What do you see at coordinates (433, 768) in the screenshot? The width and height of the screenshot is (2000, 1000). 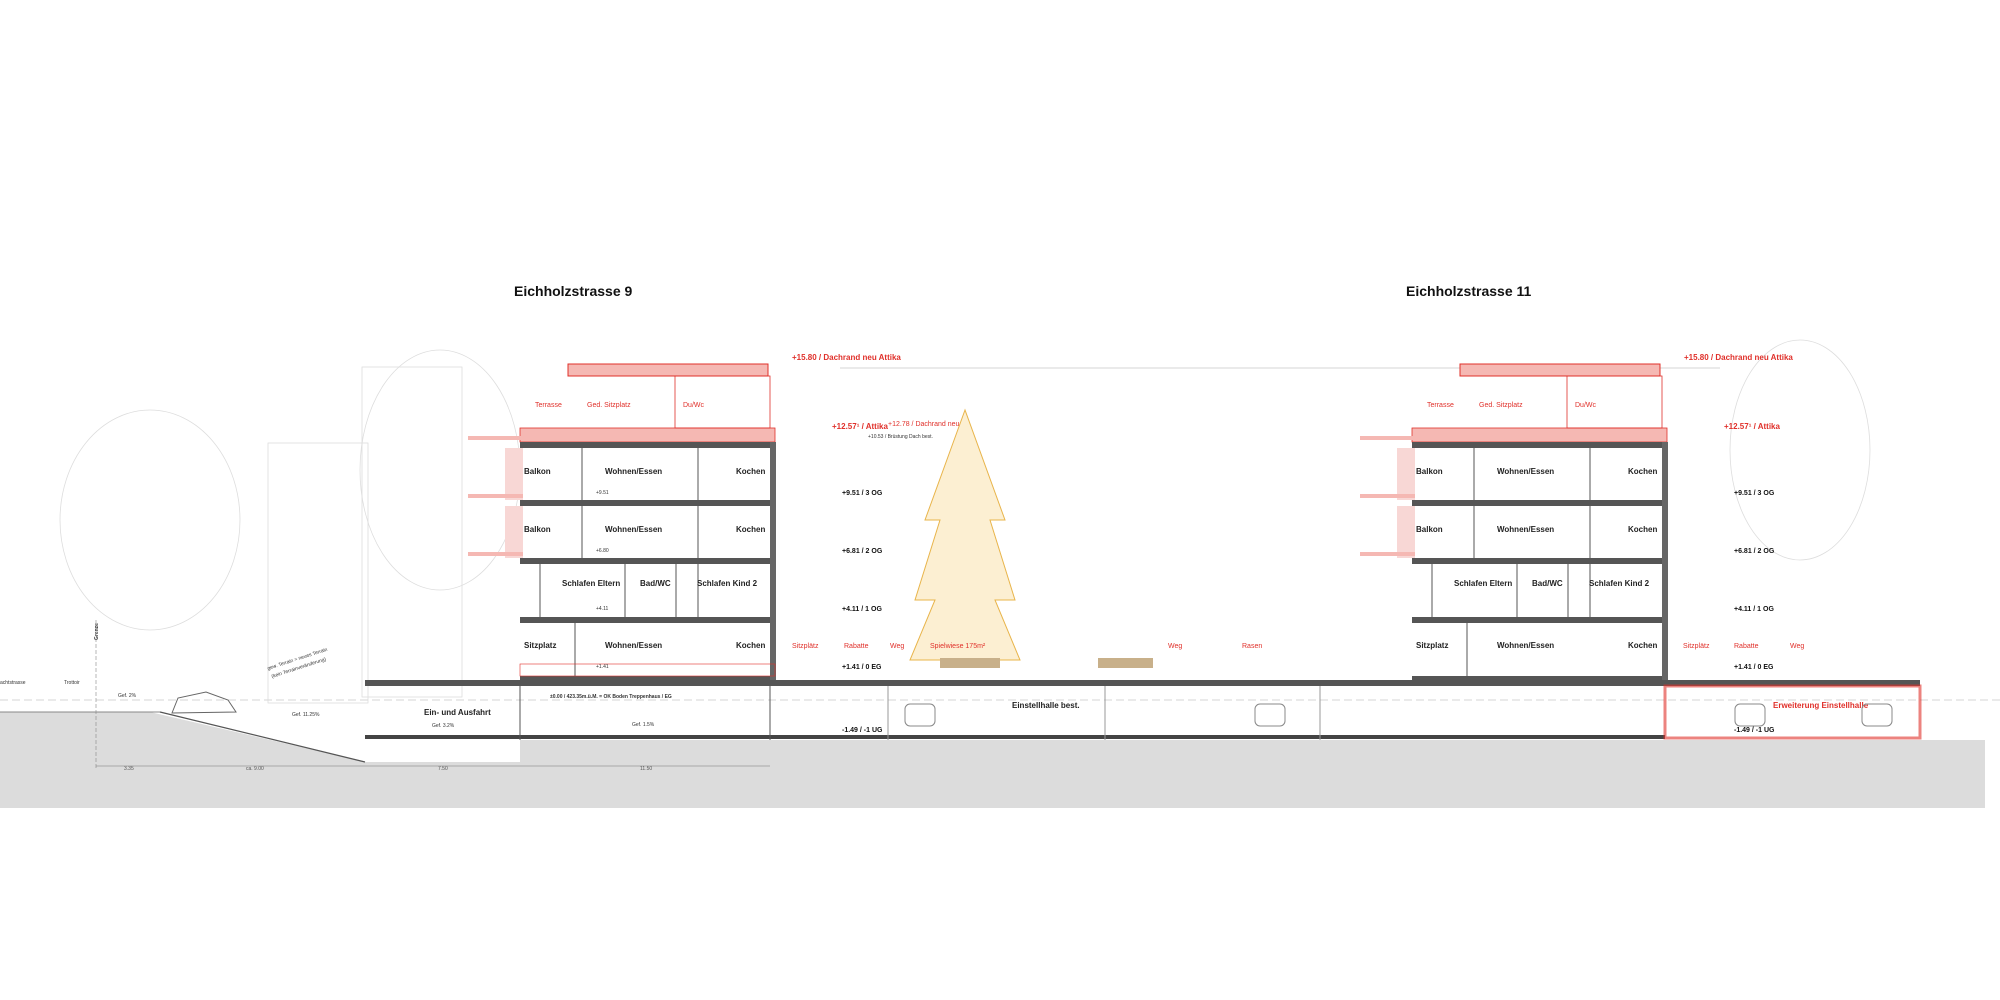 I see `dimension-chain: 3.35 ca. 9.00 7.50 11.50` at bounding box center [433, 768].